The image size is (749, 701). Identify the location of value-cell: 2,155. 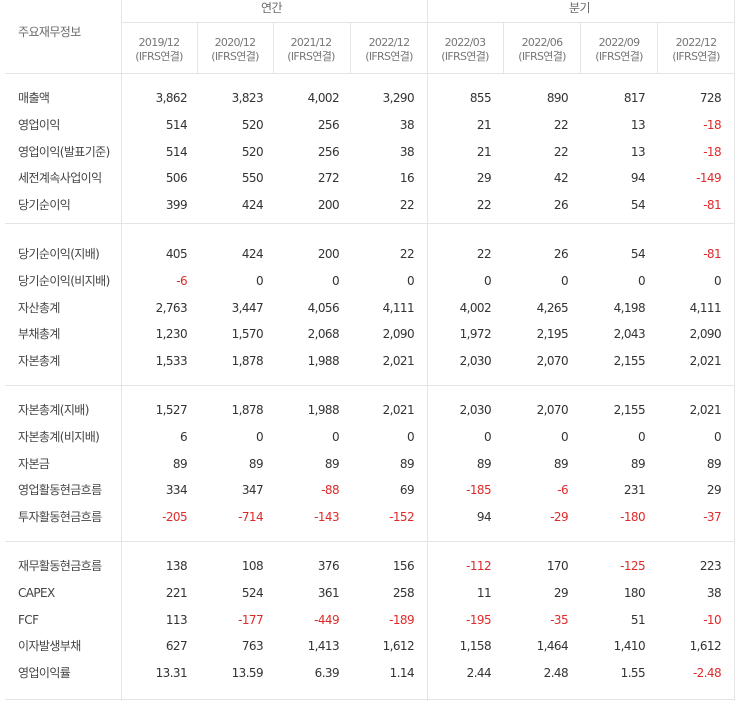
(629, 410).